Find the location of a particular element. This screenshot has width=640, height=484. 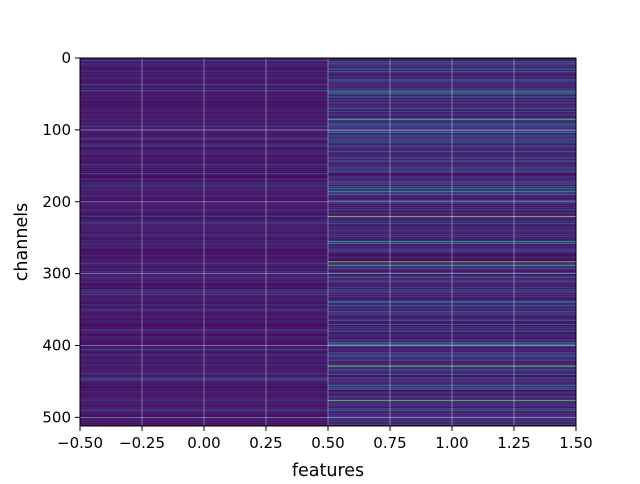

y-tick-label: 300 is located at coordinates (56, 274).